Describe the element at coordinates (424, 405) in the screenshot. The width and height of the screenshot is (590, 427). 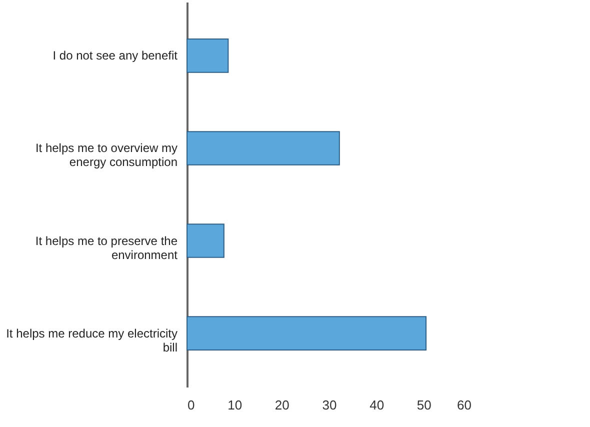
I see `x-tick-label: 50` at that location.